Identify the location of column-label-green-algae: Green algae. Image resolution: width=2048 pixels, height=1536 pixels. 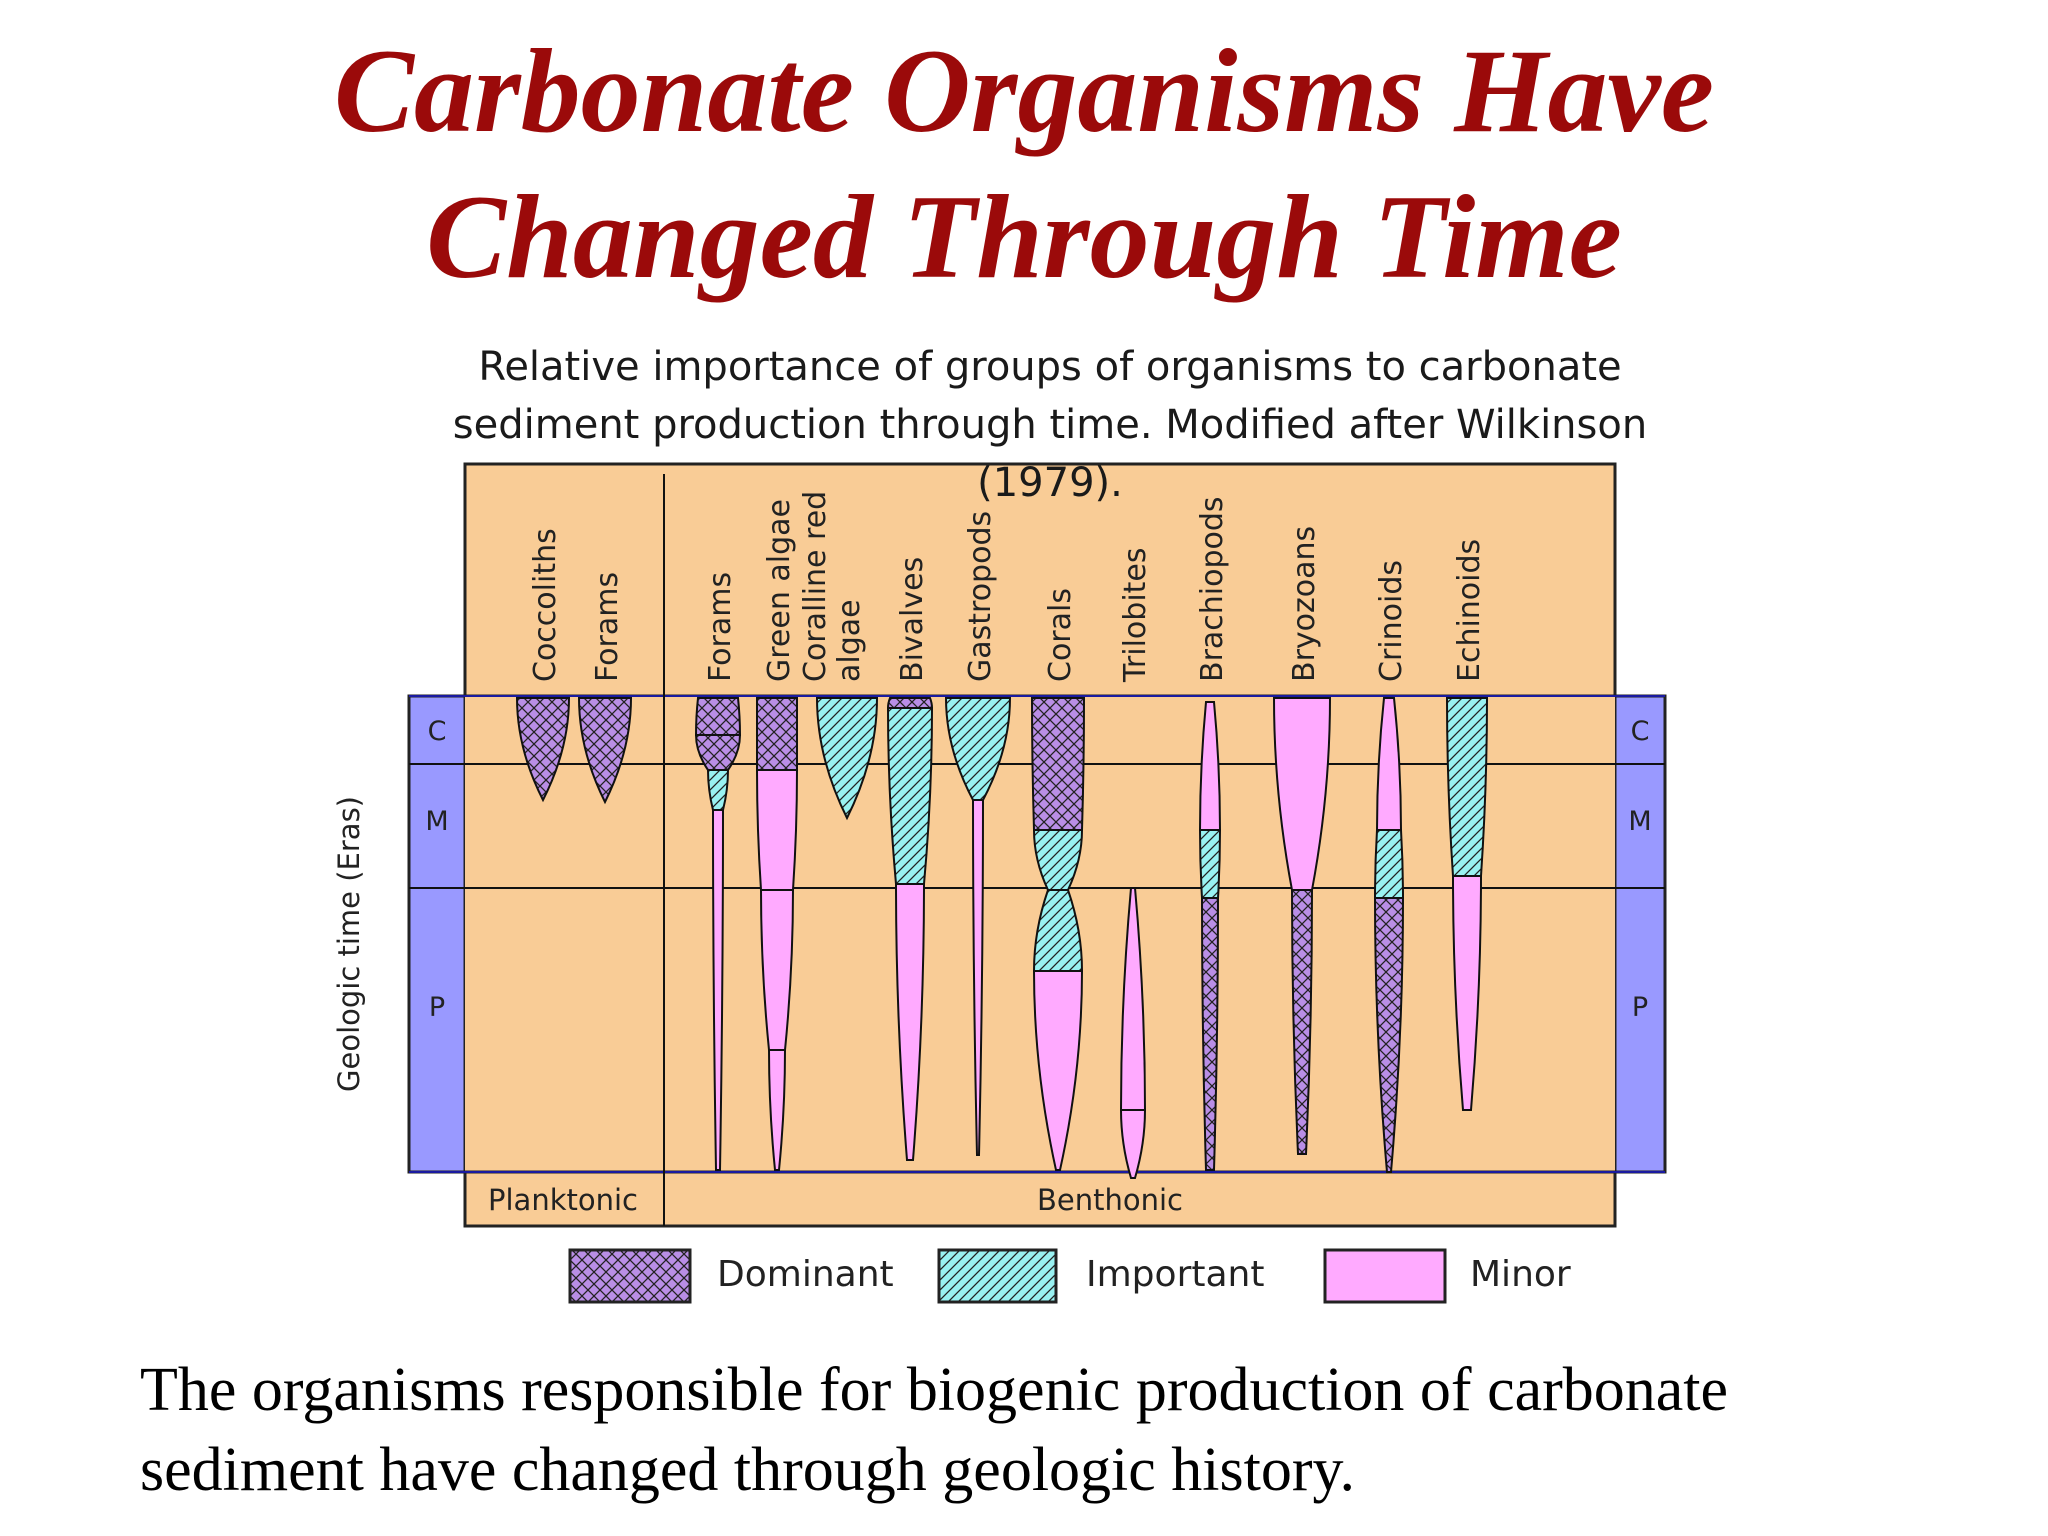
(779, 590).